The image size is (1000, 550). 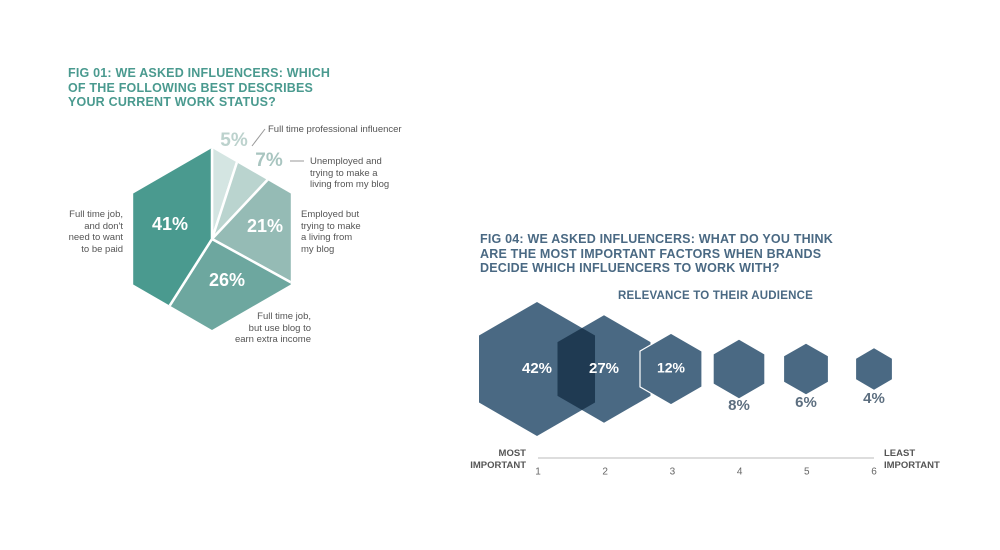 What do you see at coordinates (807, 472) in the screenshot?
I see `axis-tick-5: 5` at bounding box center [807, 472].